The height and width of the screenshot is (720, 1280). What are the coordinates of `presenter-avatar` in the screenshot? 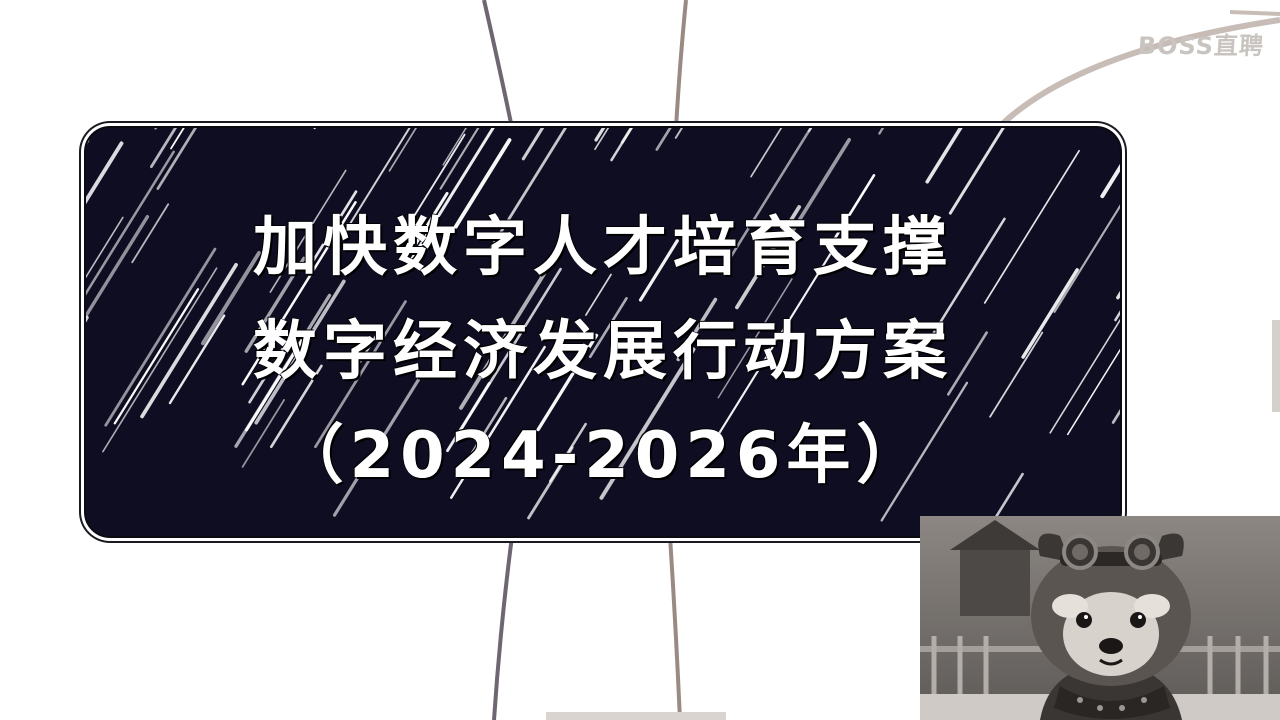 It's located at (1100, 618).